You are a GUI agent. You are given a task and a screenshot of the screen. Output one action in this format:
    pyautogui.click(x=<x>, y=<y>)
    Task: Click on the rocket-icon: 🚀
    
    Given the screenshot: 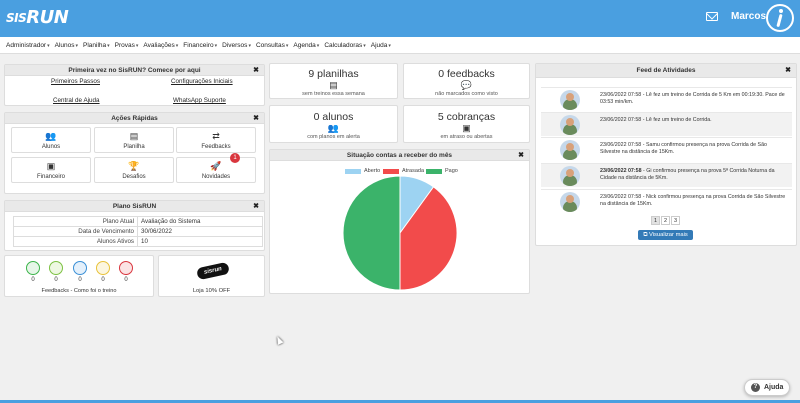 What is the action you would take?
    pyautogui.click(x=216, y=166)
    